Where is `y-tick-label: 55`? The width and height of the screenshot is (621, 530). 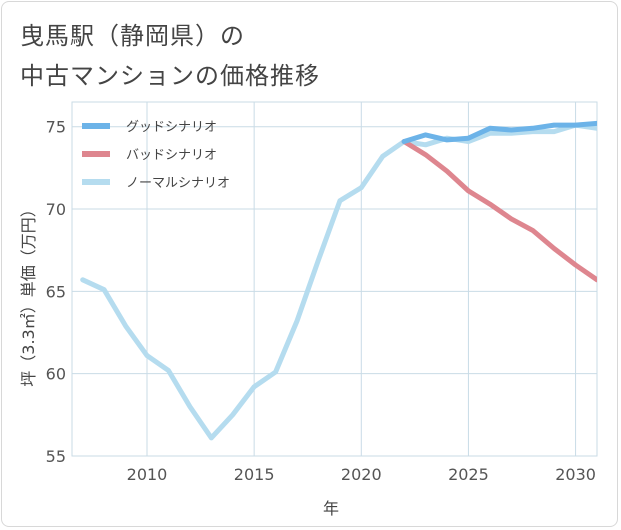
y-tick-label: 55 is located at coordinates (56, 456).